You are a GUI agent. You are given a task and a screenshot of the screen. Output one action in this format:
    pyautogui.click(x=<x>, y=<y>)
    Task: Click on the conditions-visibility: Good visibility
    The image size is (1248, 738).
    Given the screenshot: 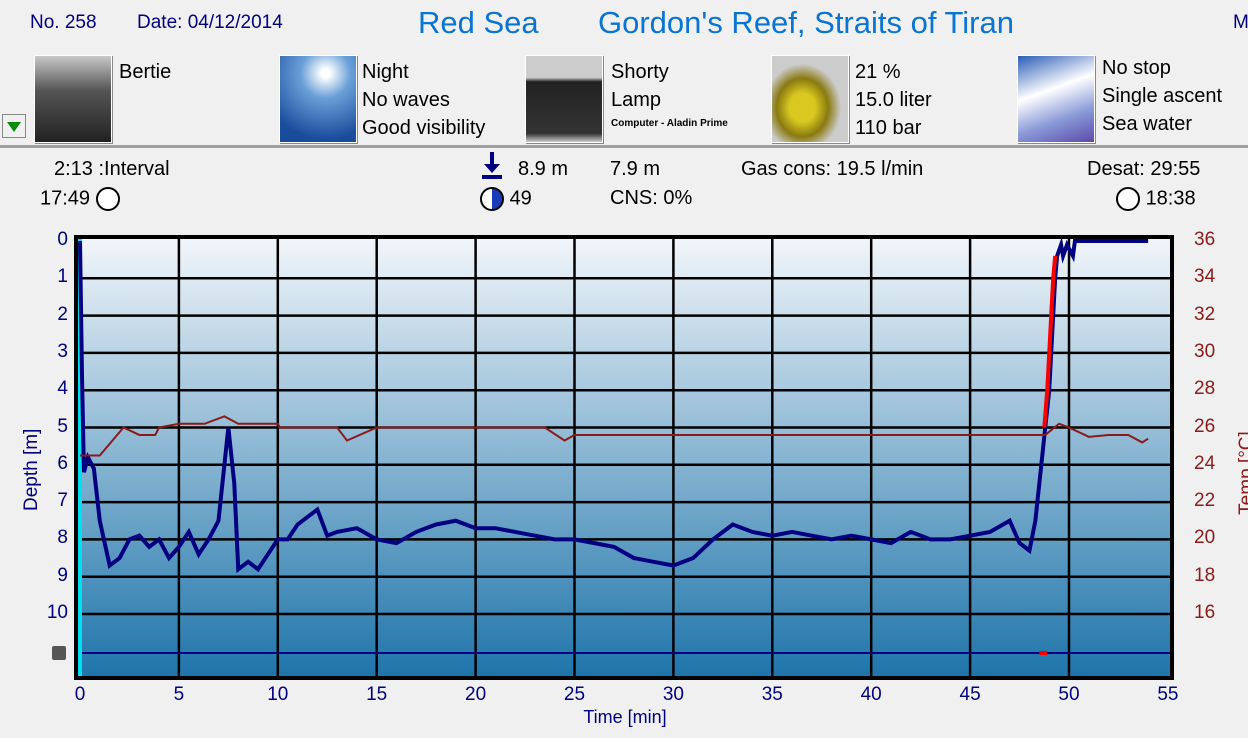 What is the action you would take?
    pyautogui.click(x=424, y=128)
    